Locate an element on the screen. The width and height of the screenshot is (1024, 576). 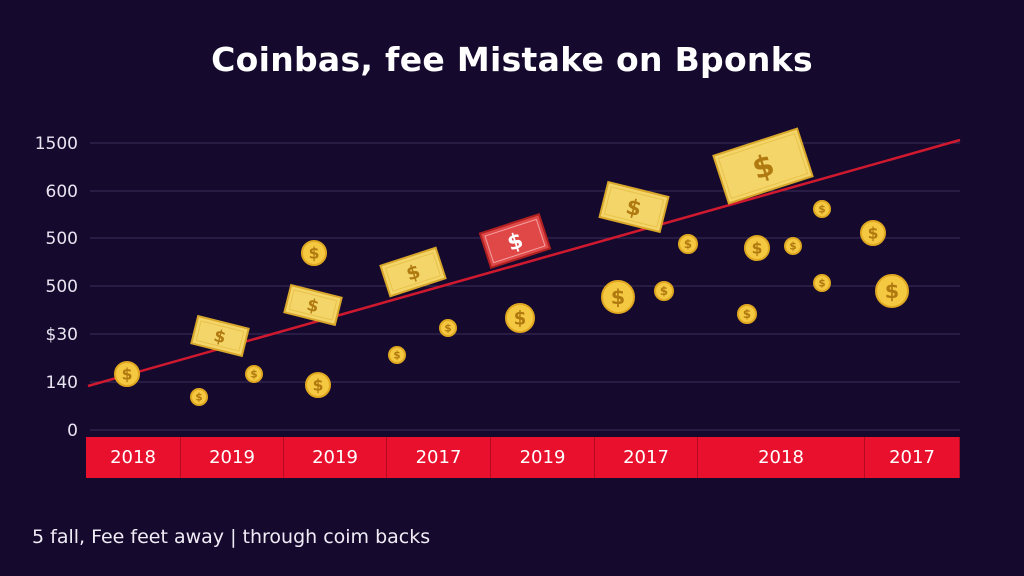
y-tick-label: $30 is located at coordinates (62, 335).